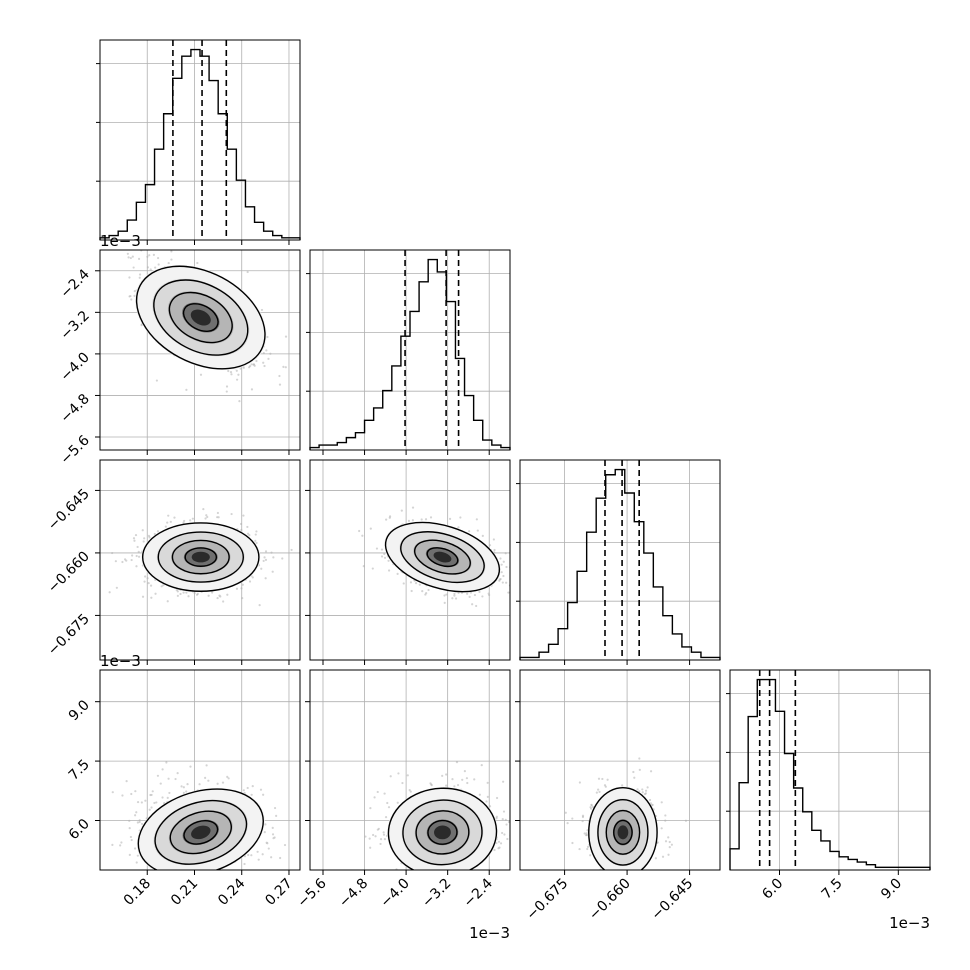 This screenshot has height=970, width=970. I want to click on panel-frame, so click(410, 770).